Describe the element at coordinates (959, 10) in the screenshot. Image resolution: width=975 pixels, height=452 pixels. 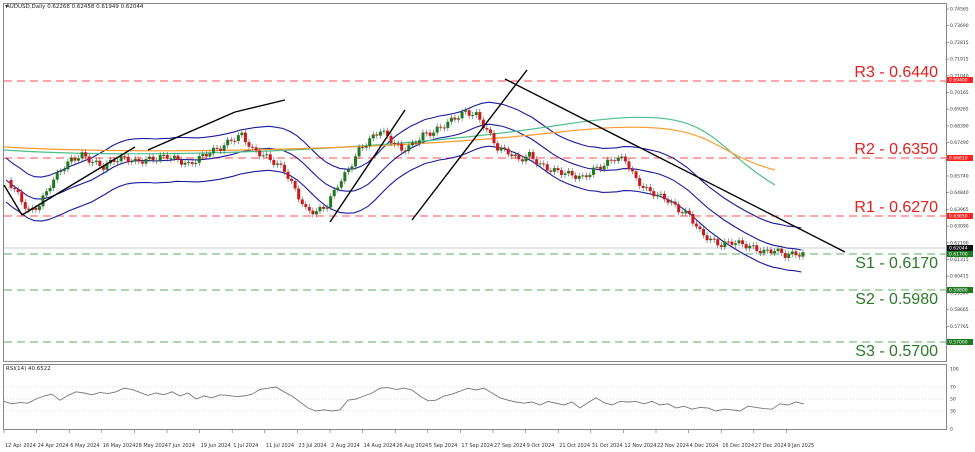
I see `price-tick: 0.74565` at that location.